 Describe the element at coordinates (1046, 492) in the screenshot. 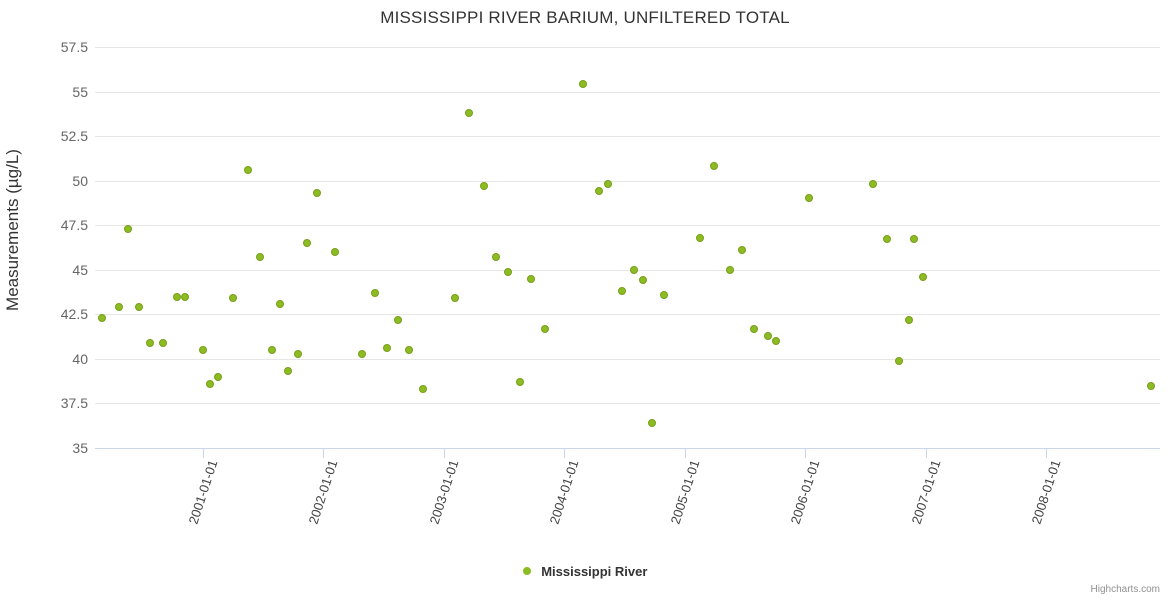

I see `x-tick-label: 2008-01-01` at that location.